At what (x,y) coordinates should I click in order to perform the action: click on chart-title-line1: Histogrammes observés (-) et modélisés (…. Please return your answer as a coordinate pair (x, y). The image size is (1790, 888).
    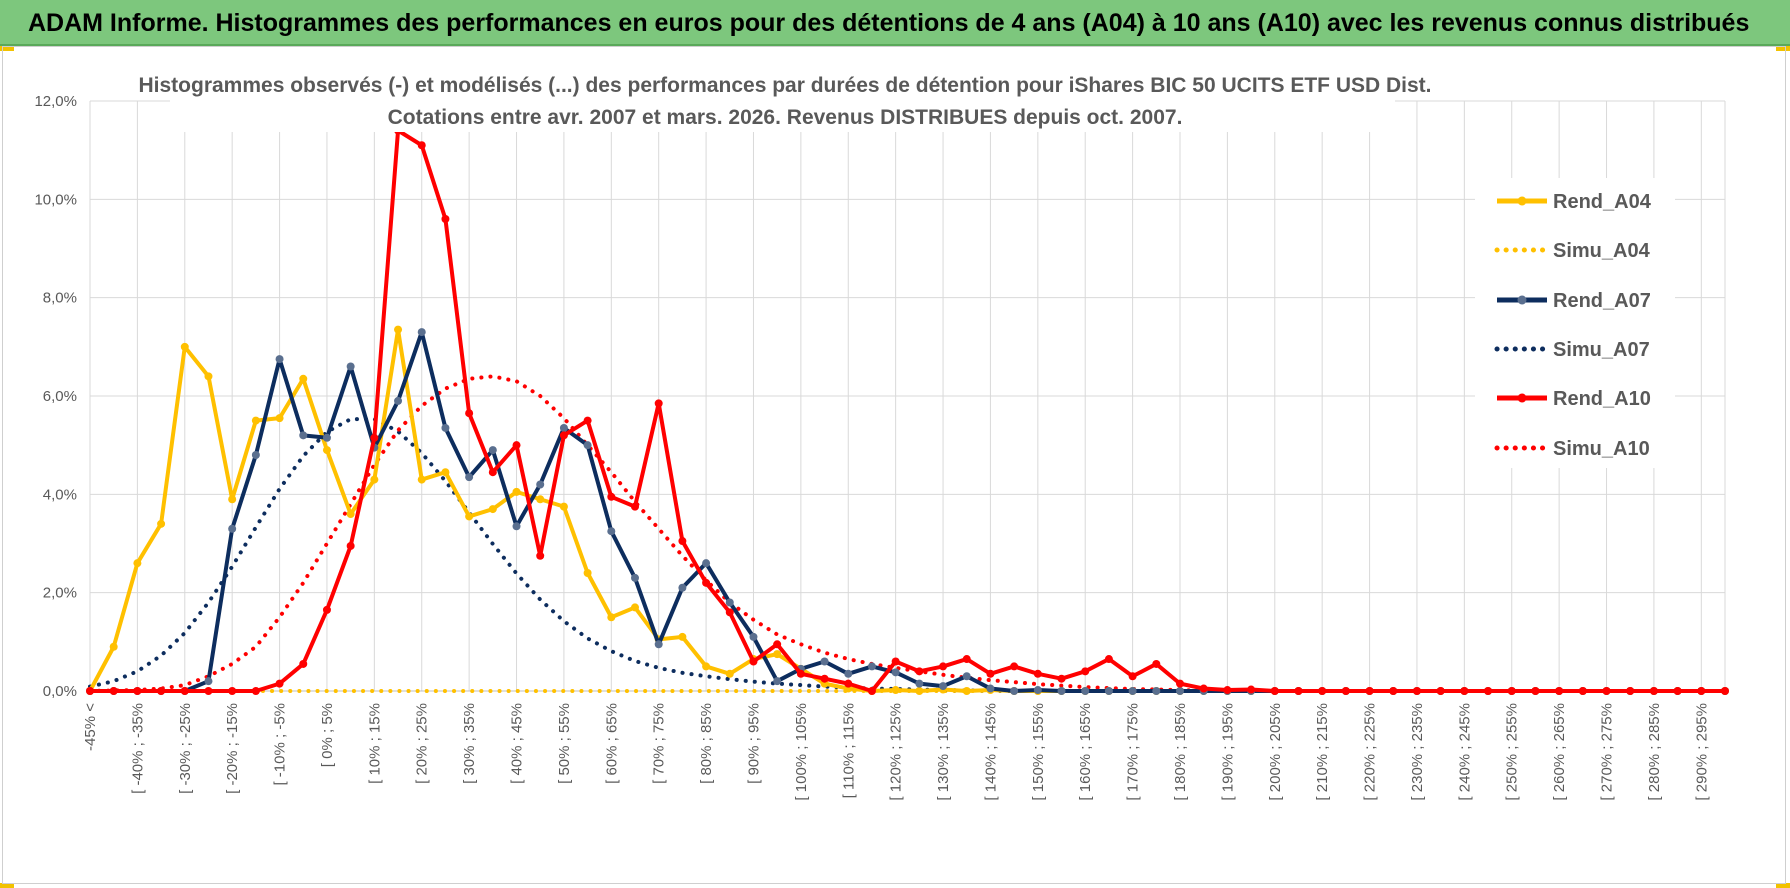
    Looking at the image, I should click on (785, 85).